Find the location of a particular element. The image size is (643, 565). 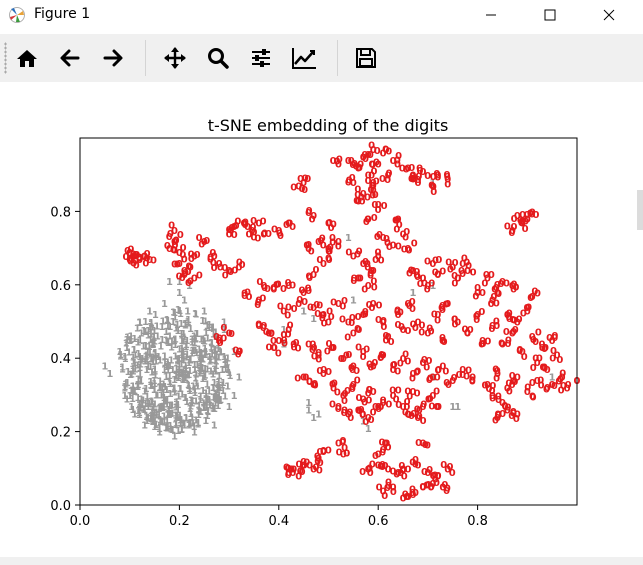

zoom-button is located at coordinates (218, 58).